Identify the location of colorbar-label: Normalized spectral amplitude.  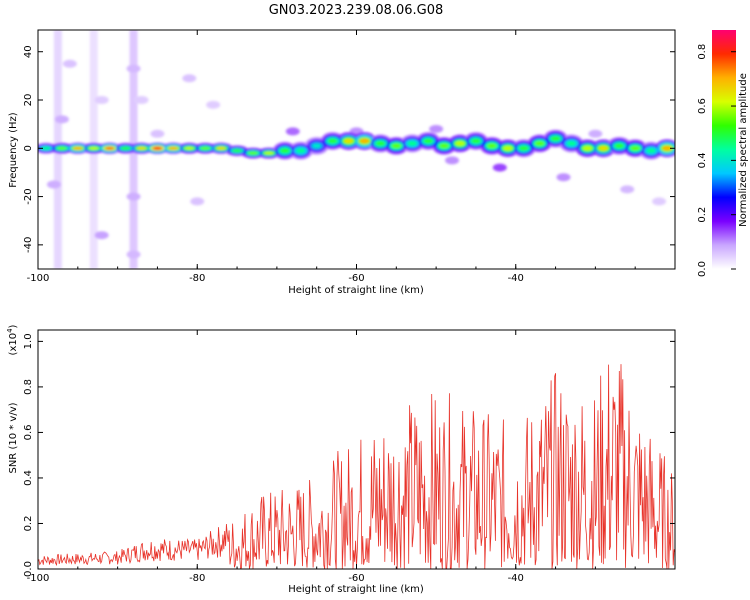
(743, 150).